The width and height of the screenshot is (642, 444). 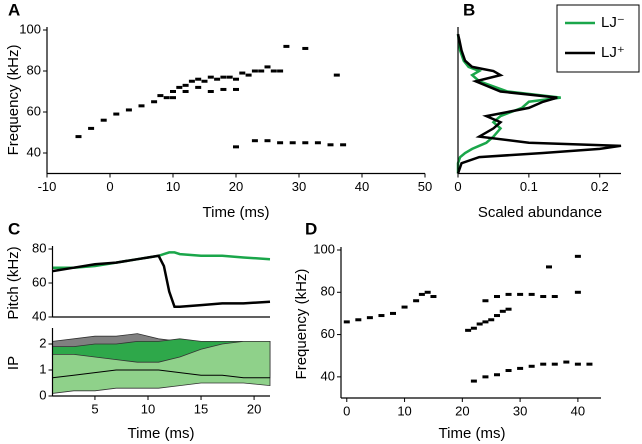 What do you see at coordinates (42, 368) in the screenshot?
I see `y-tick-label: 1` at bounding box center [42, 368].